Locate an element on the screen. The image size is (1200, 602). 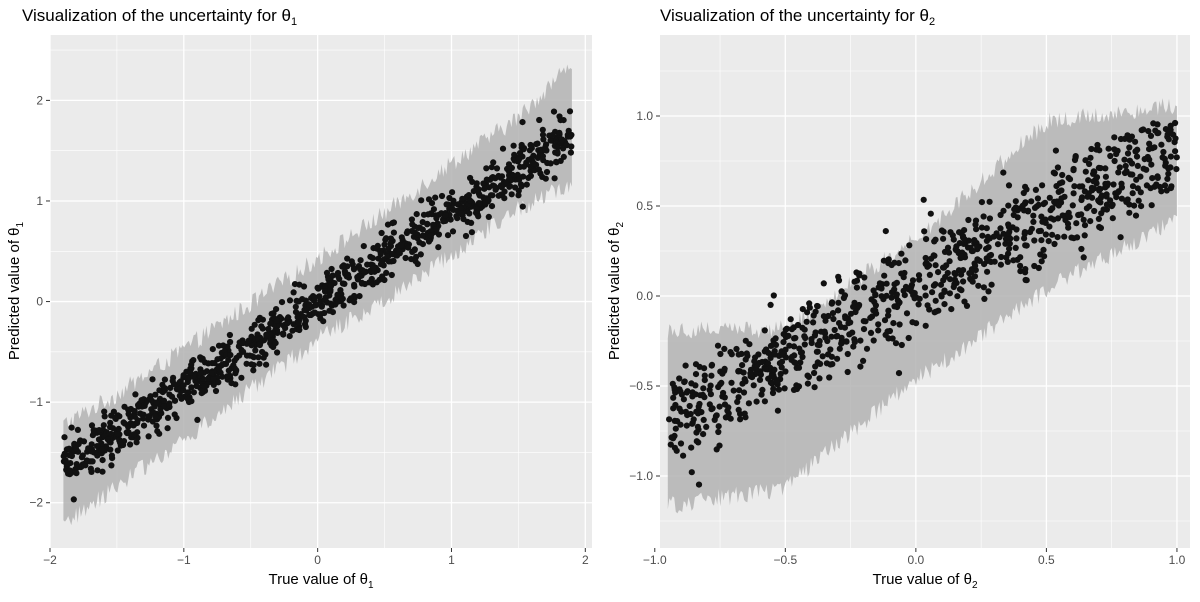
panel-title: Visualization of the uncertainty for θ1 is located at coordinates (159, 17).